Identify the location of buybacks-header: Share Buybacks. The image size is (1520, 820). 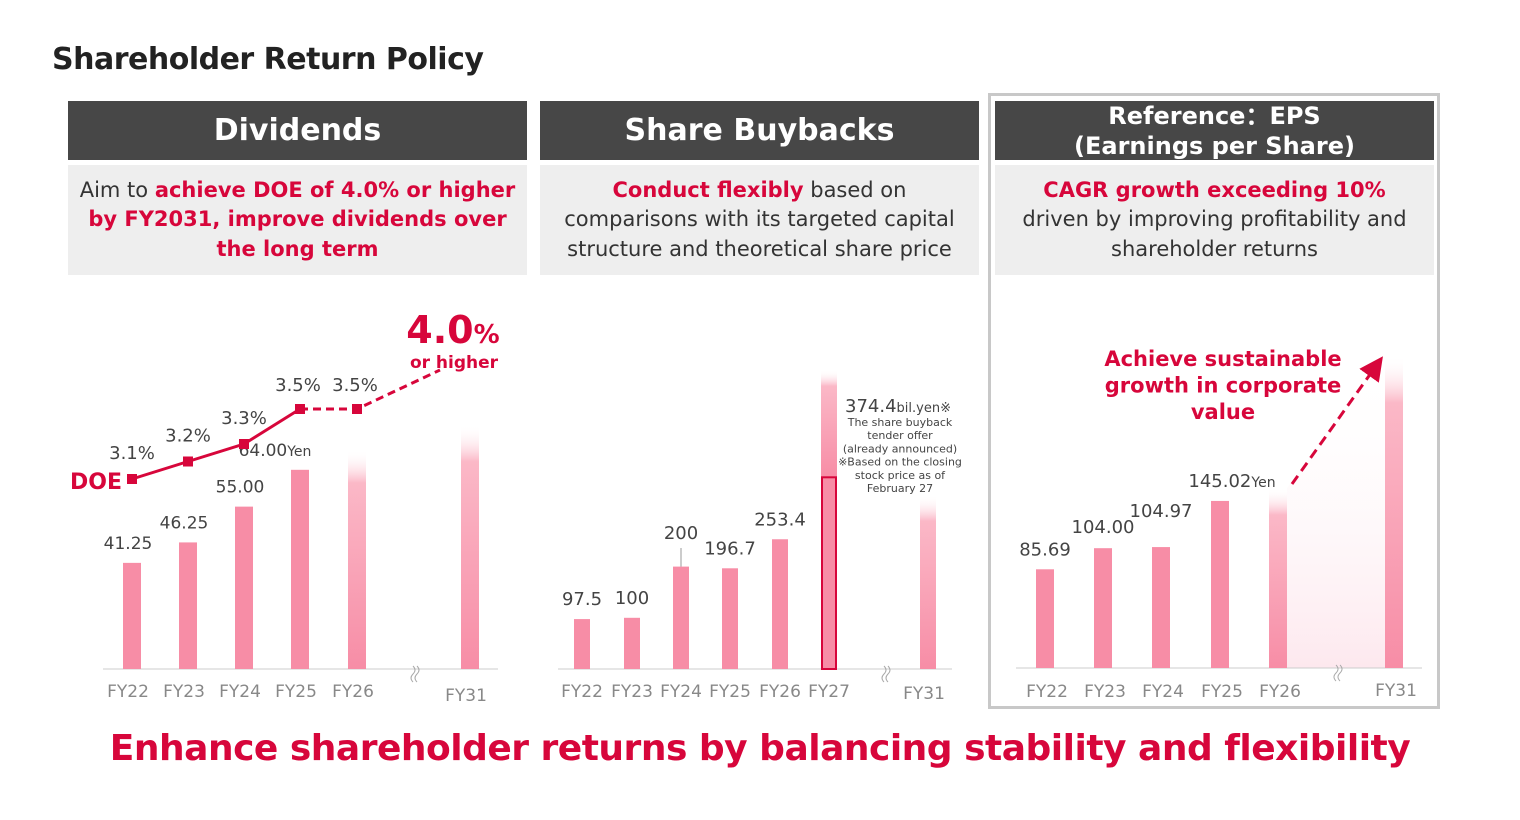
(759, 130).